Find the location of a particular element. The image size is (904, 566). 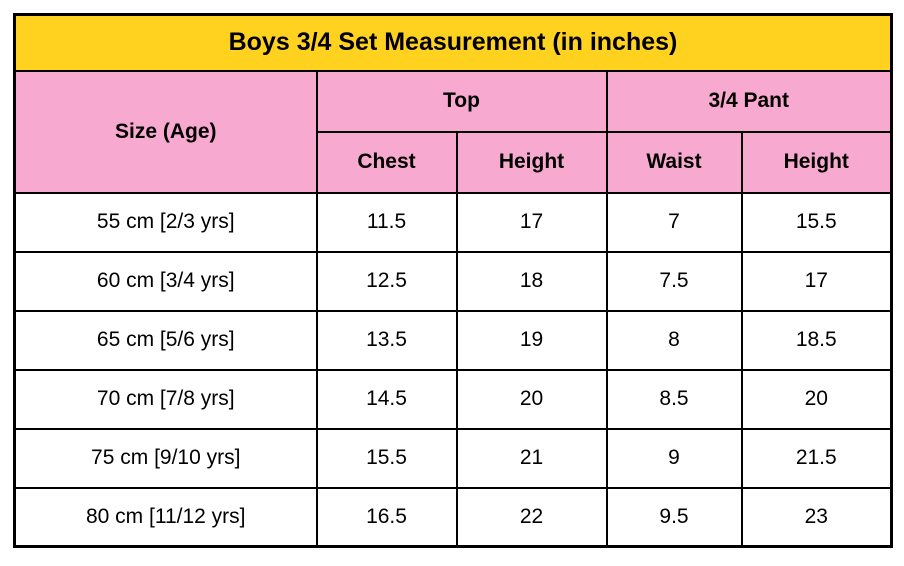

pant-height-cell: 21.5 is located at coordinates (816, 458).